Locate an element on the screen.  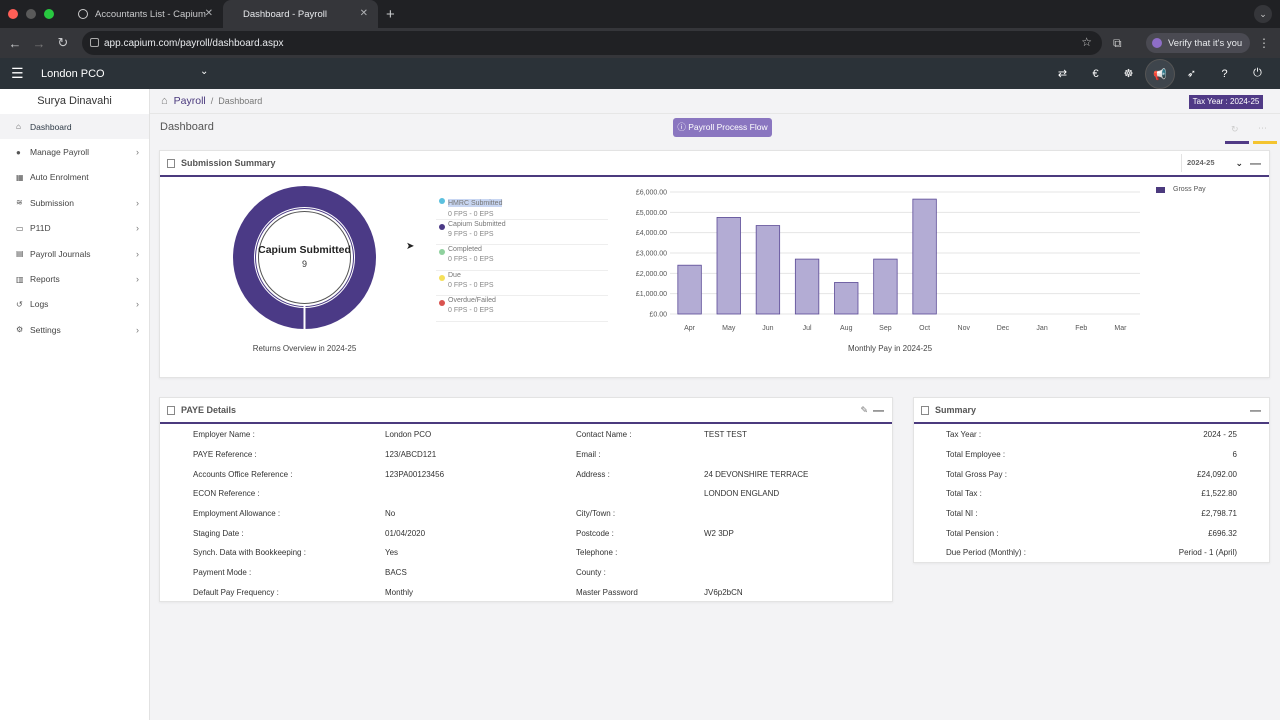
book-icon: ▤ is located at coordinates (20, 254).